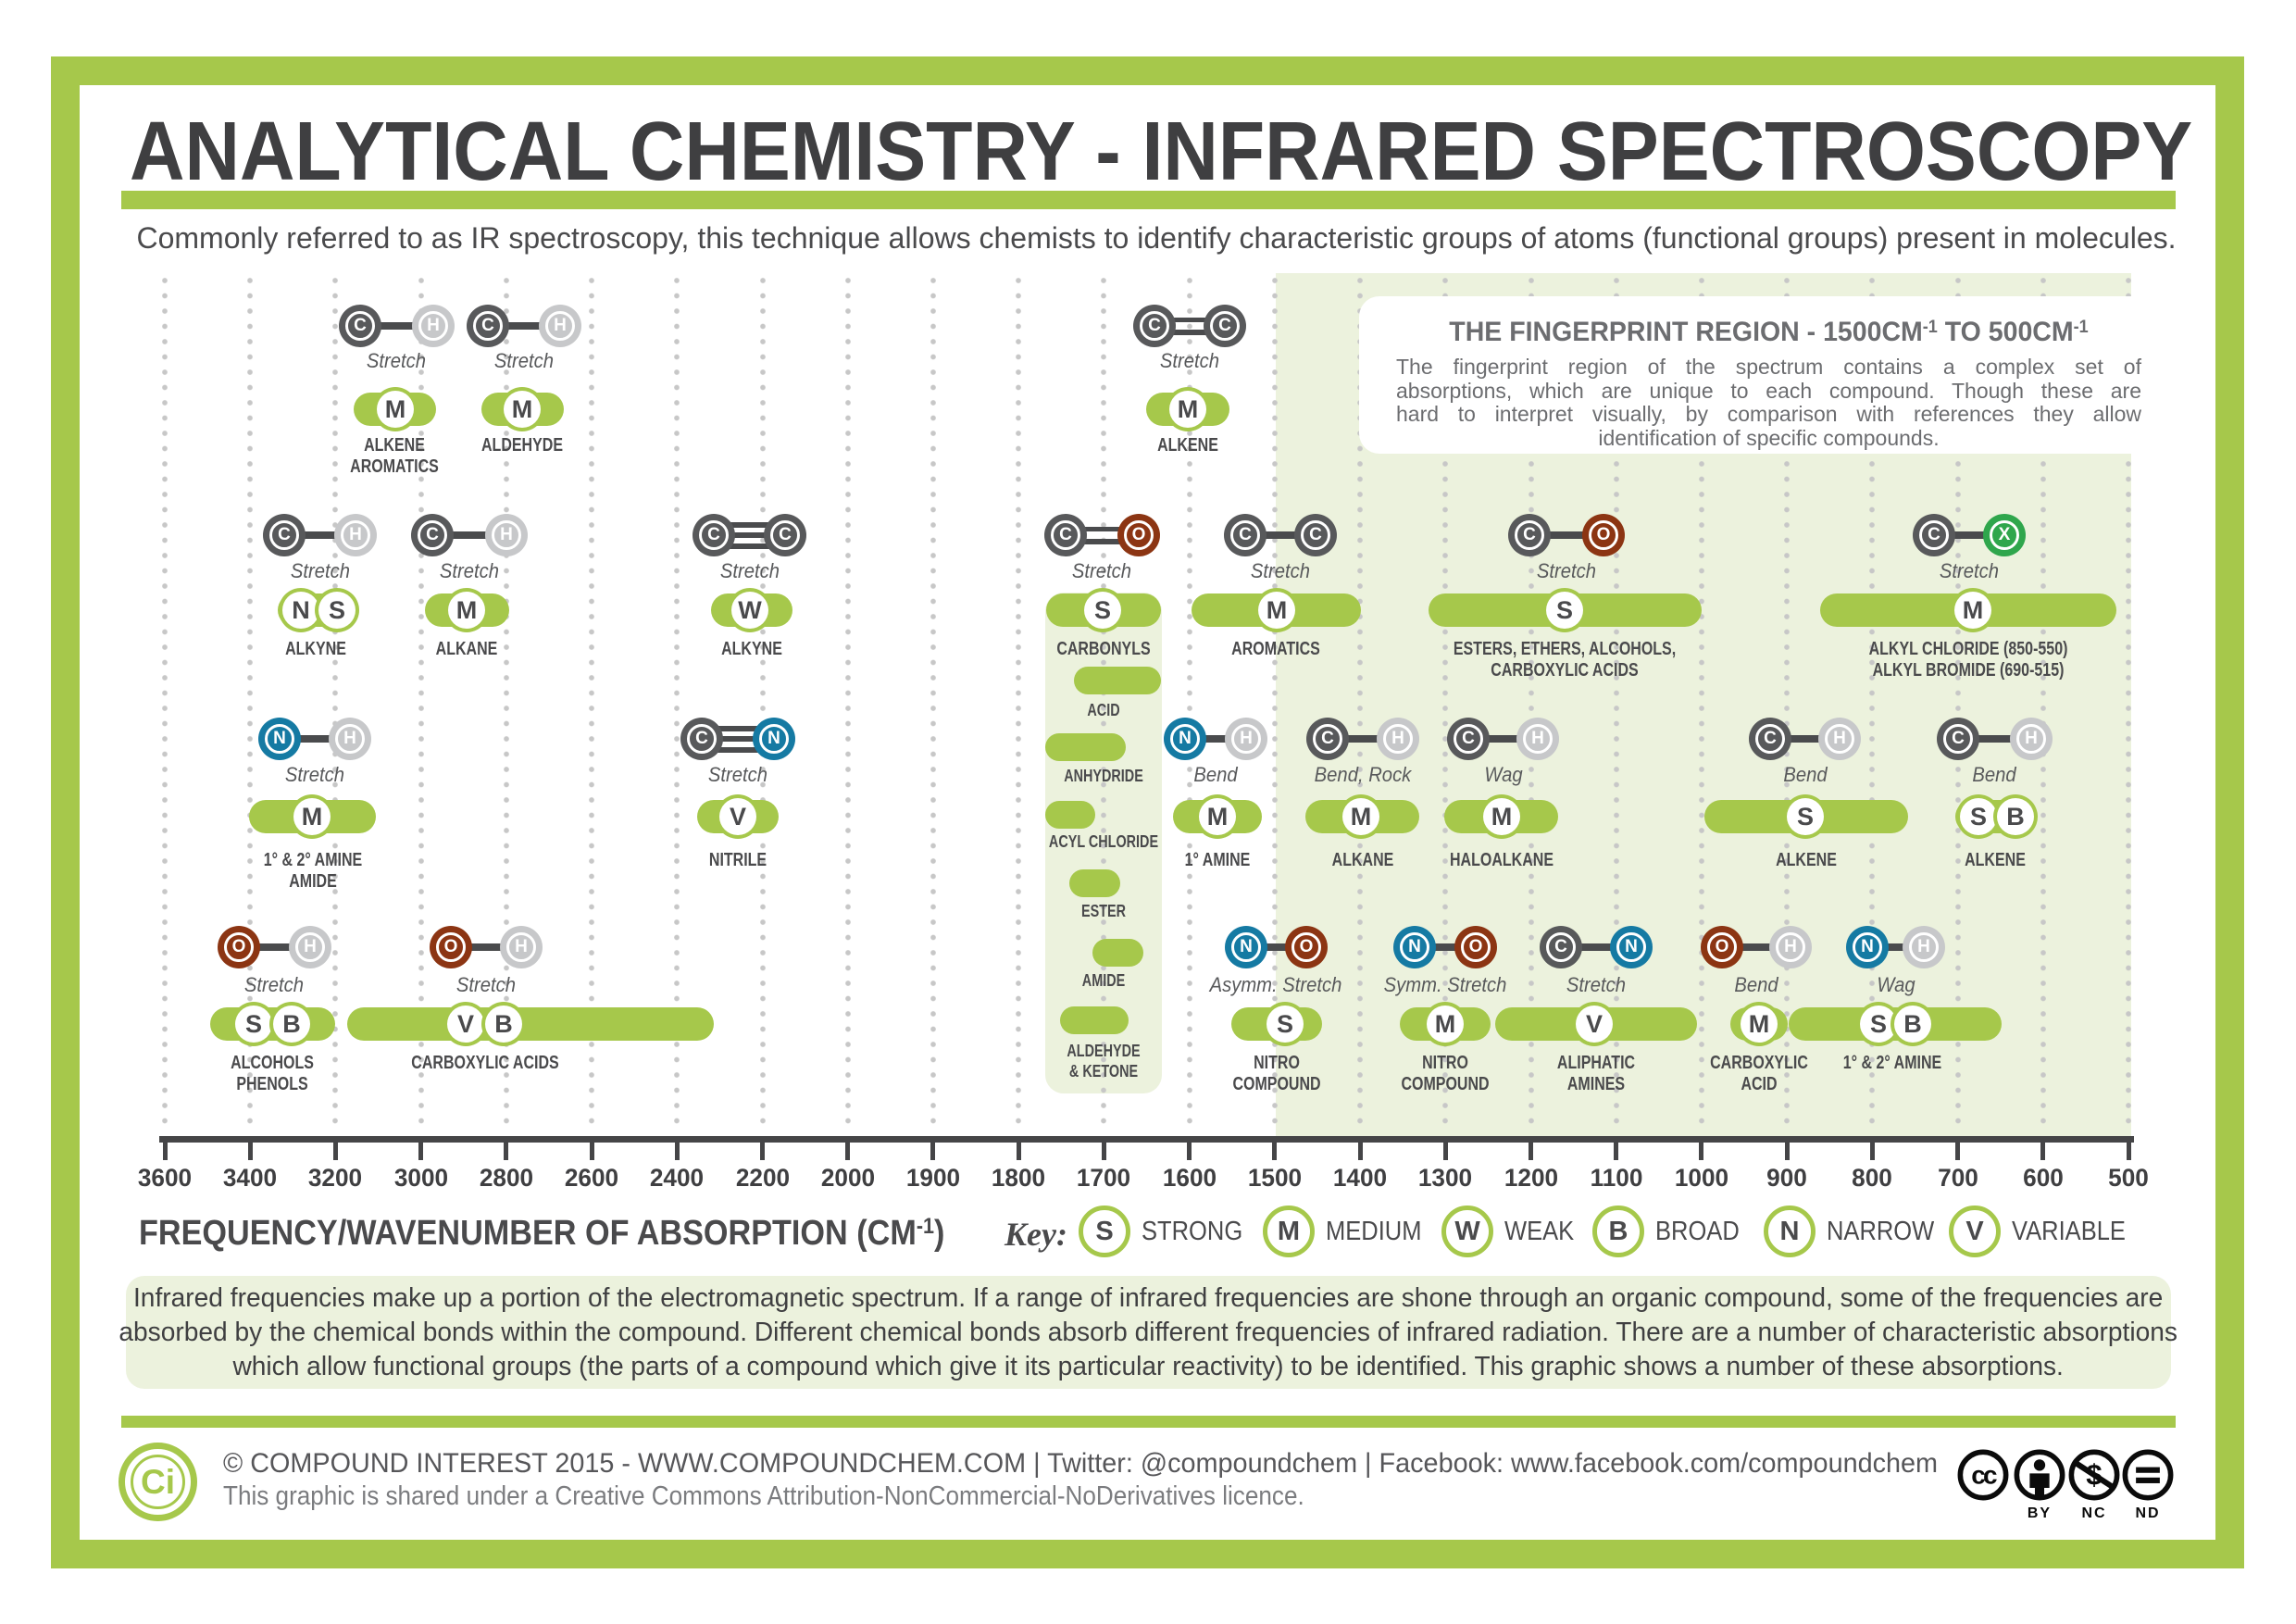  Describe the element at coordinates (1984, 1475) in the screenshot. I see `svg-text: cc` at that location.